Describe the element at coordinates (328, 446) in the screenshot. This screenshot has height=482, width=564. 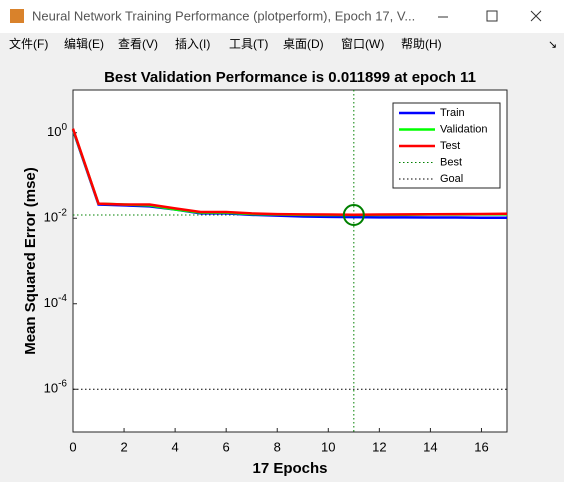
I see `x-tick-label: 10` at that location.